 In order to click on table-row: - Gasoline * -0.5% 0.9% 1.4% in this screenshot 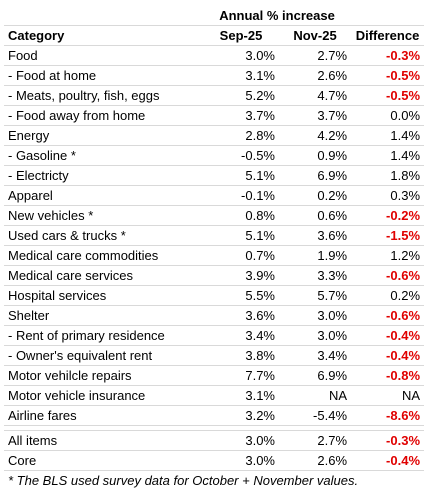, I will do `click(214, 155)`.